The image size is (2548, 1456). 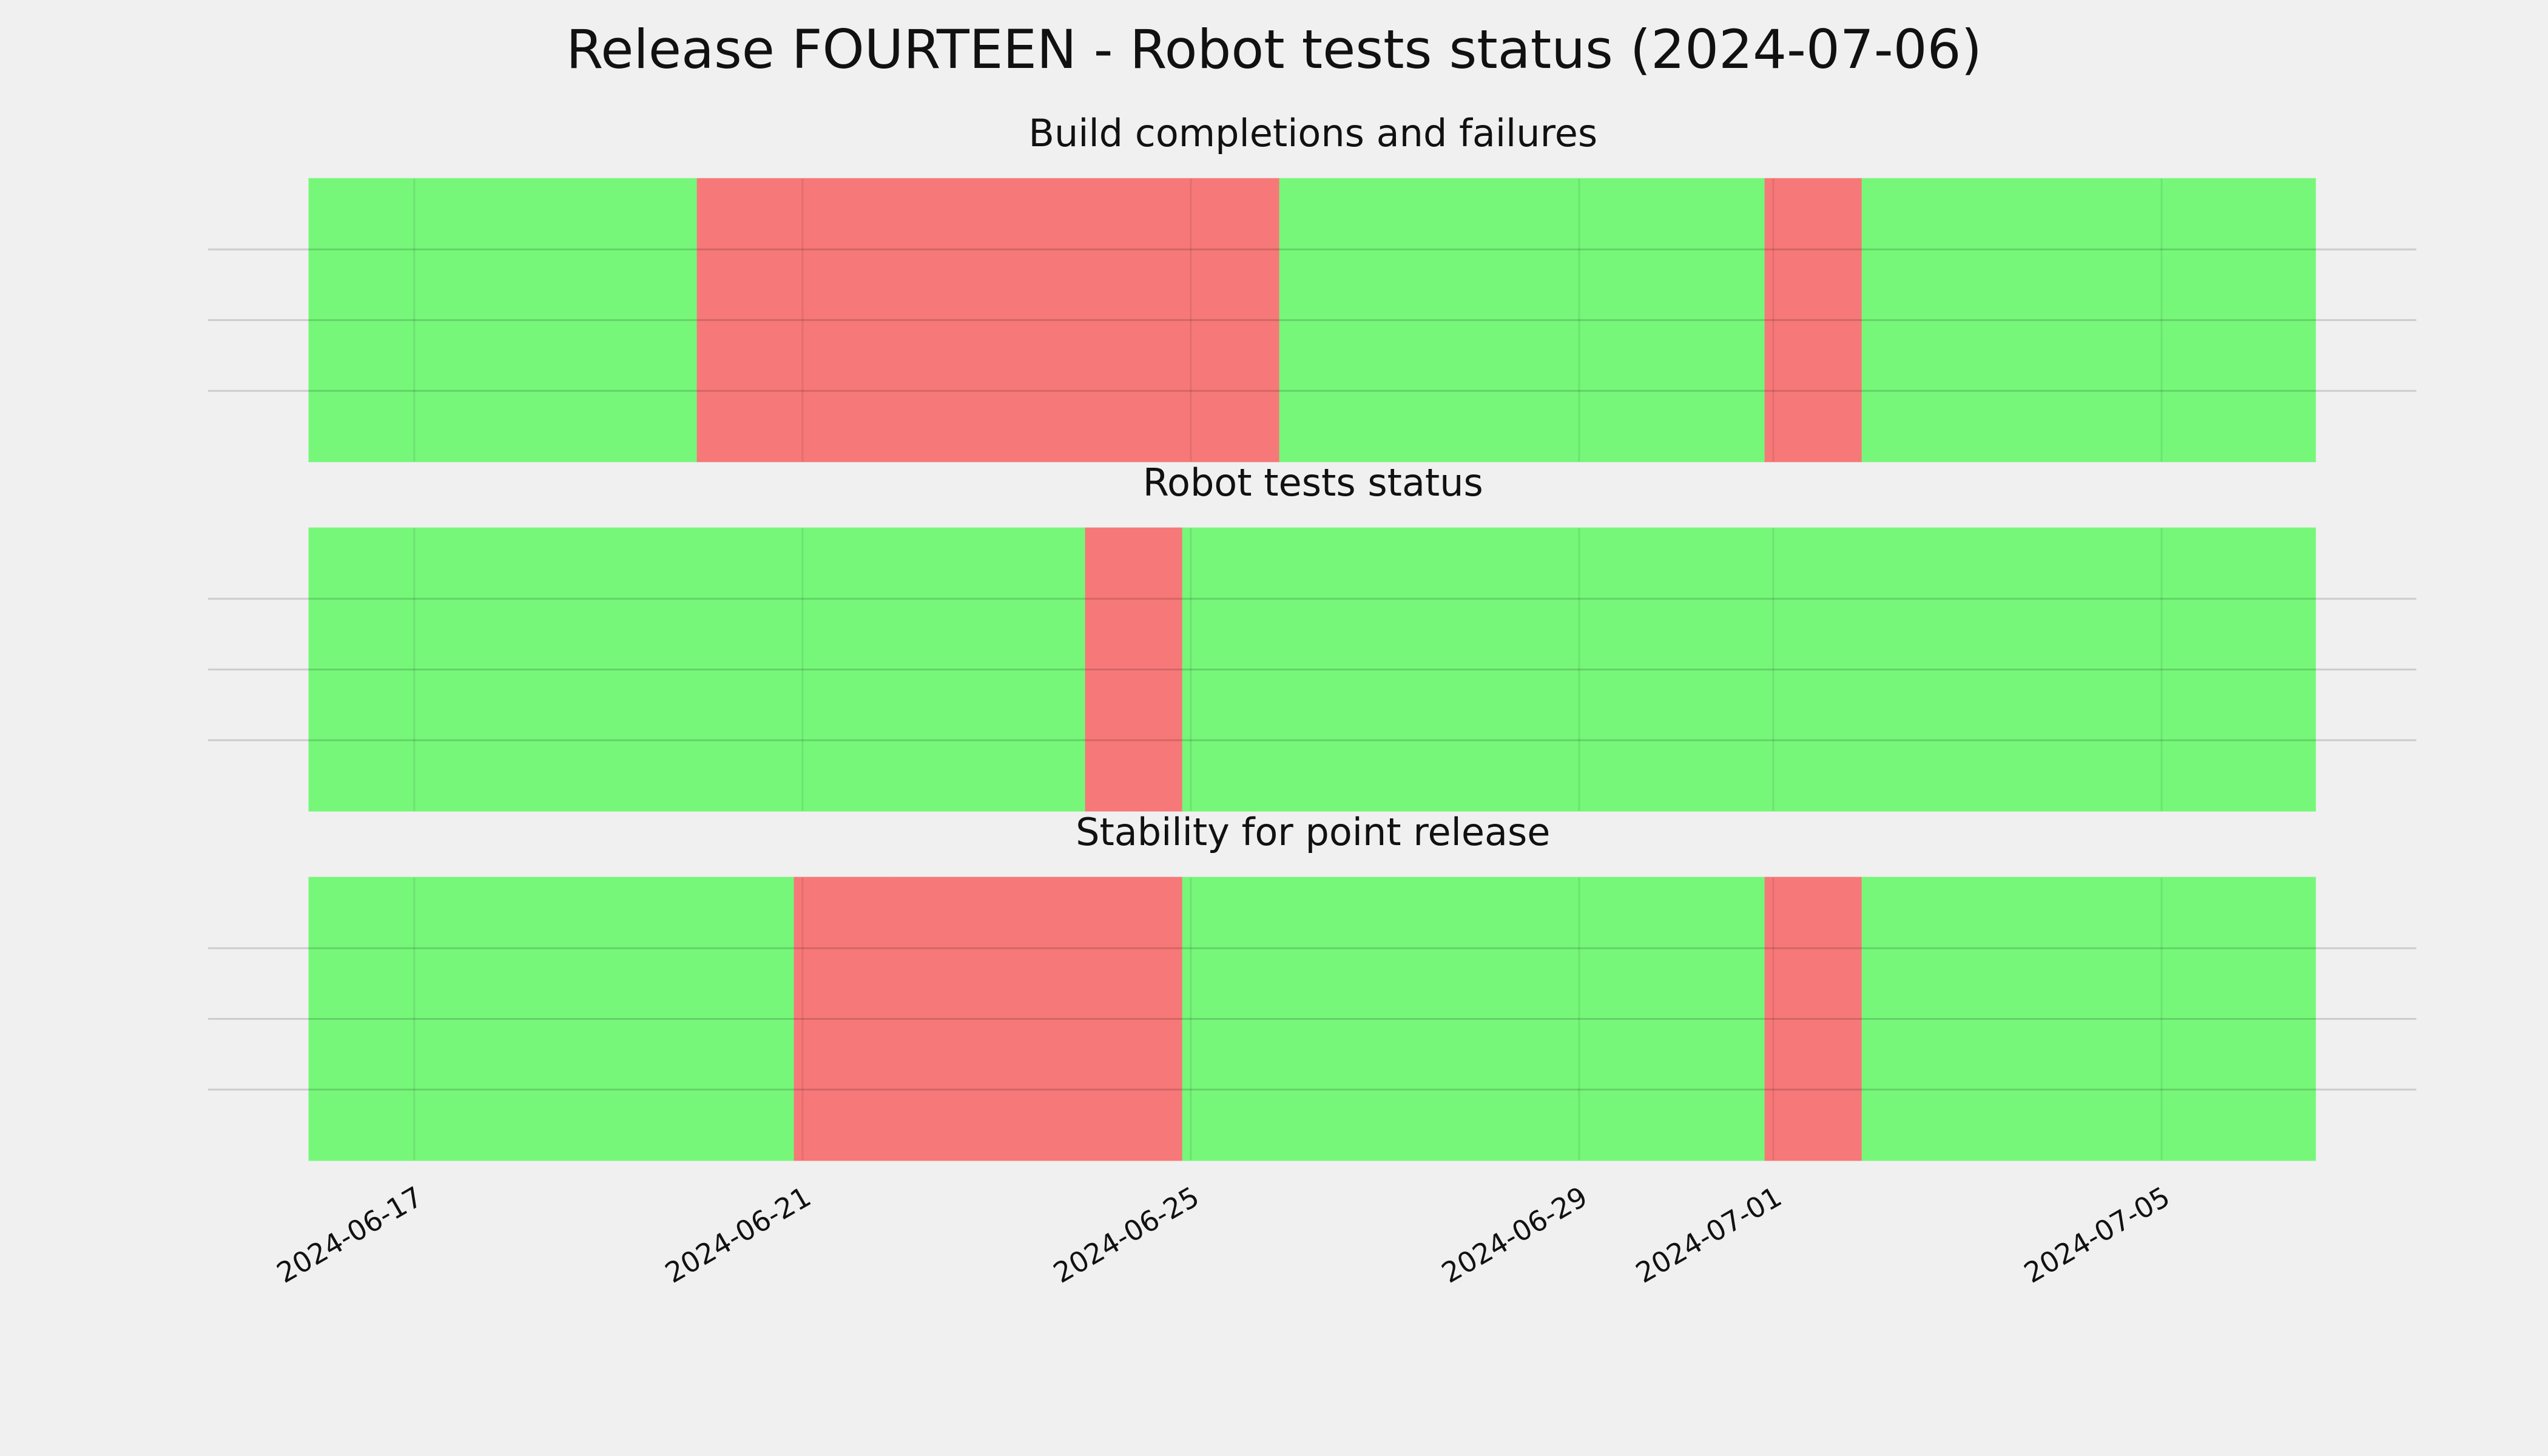 What do you see at coordinates (1312, 133) in the screenshot?
I see `panel-title: Build completions and failures` at bounding box center [1312, 133].